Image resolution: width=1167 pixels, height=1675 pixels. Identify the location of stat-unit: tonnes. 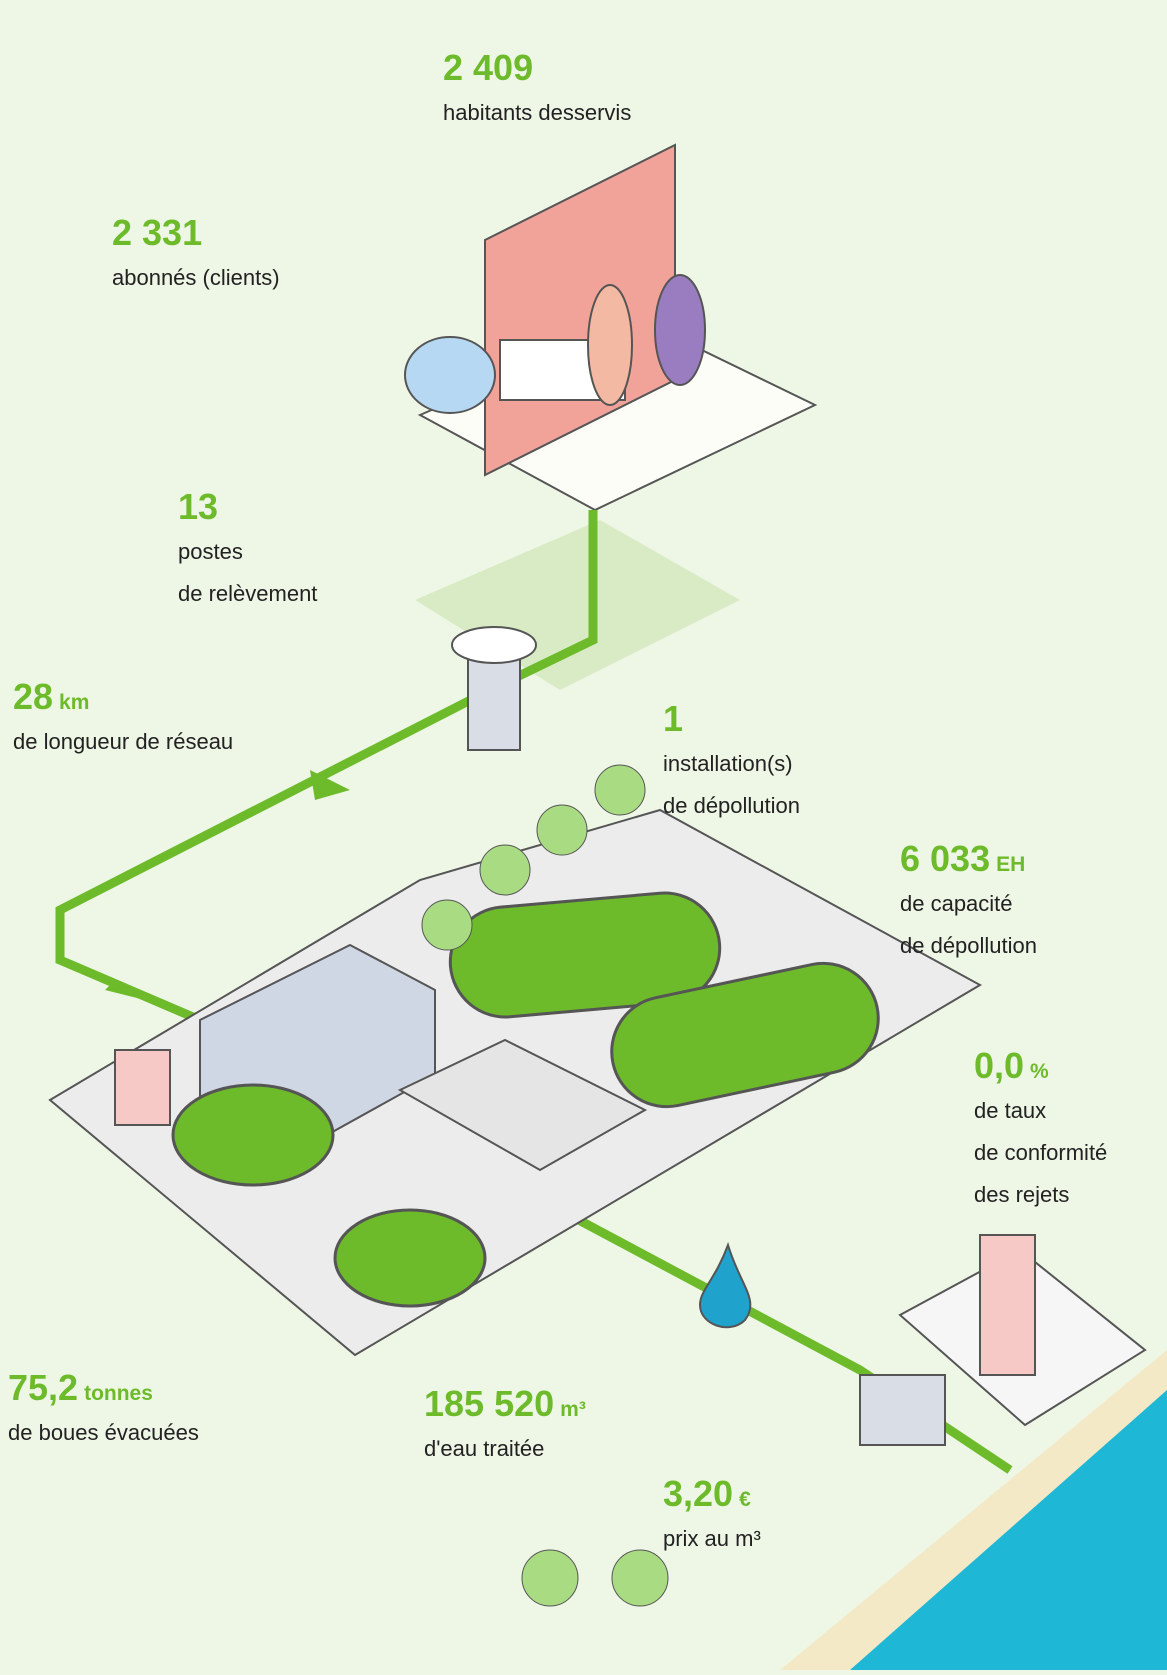
(118, 1393).